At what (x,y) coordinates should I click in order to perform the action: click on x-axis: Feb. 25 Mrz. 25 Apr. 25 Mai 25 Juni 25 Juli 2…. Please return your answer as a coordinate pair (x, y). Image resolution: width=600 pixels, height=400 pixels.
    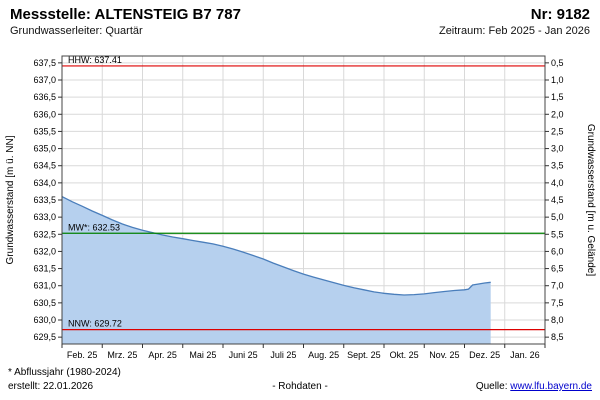
    Looking at the image, I should click on (303, 352).